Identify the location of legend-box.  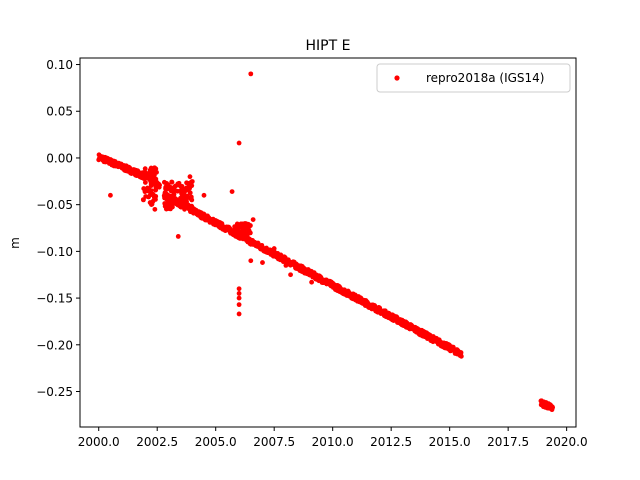
(473, 78).